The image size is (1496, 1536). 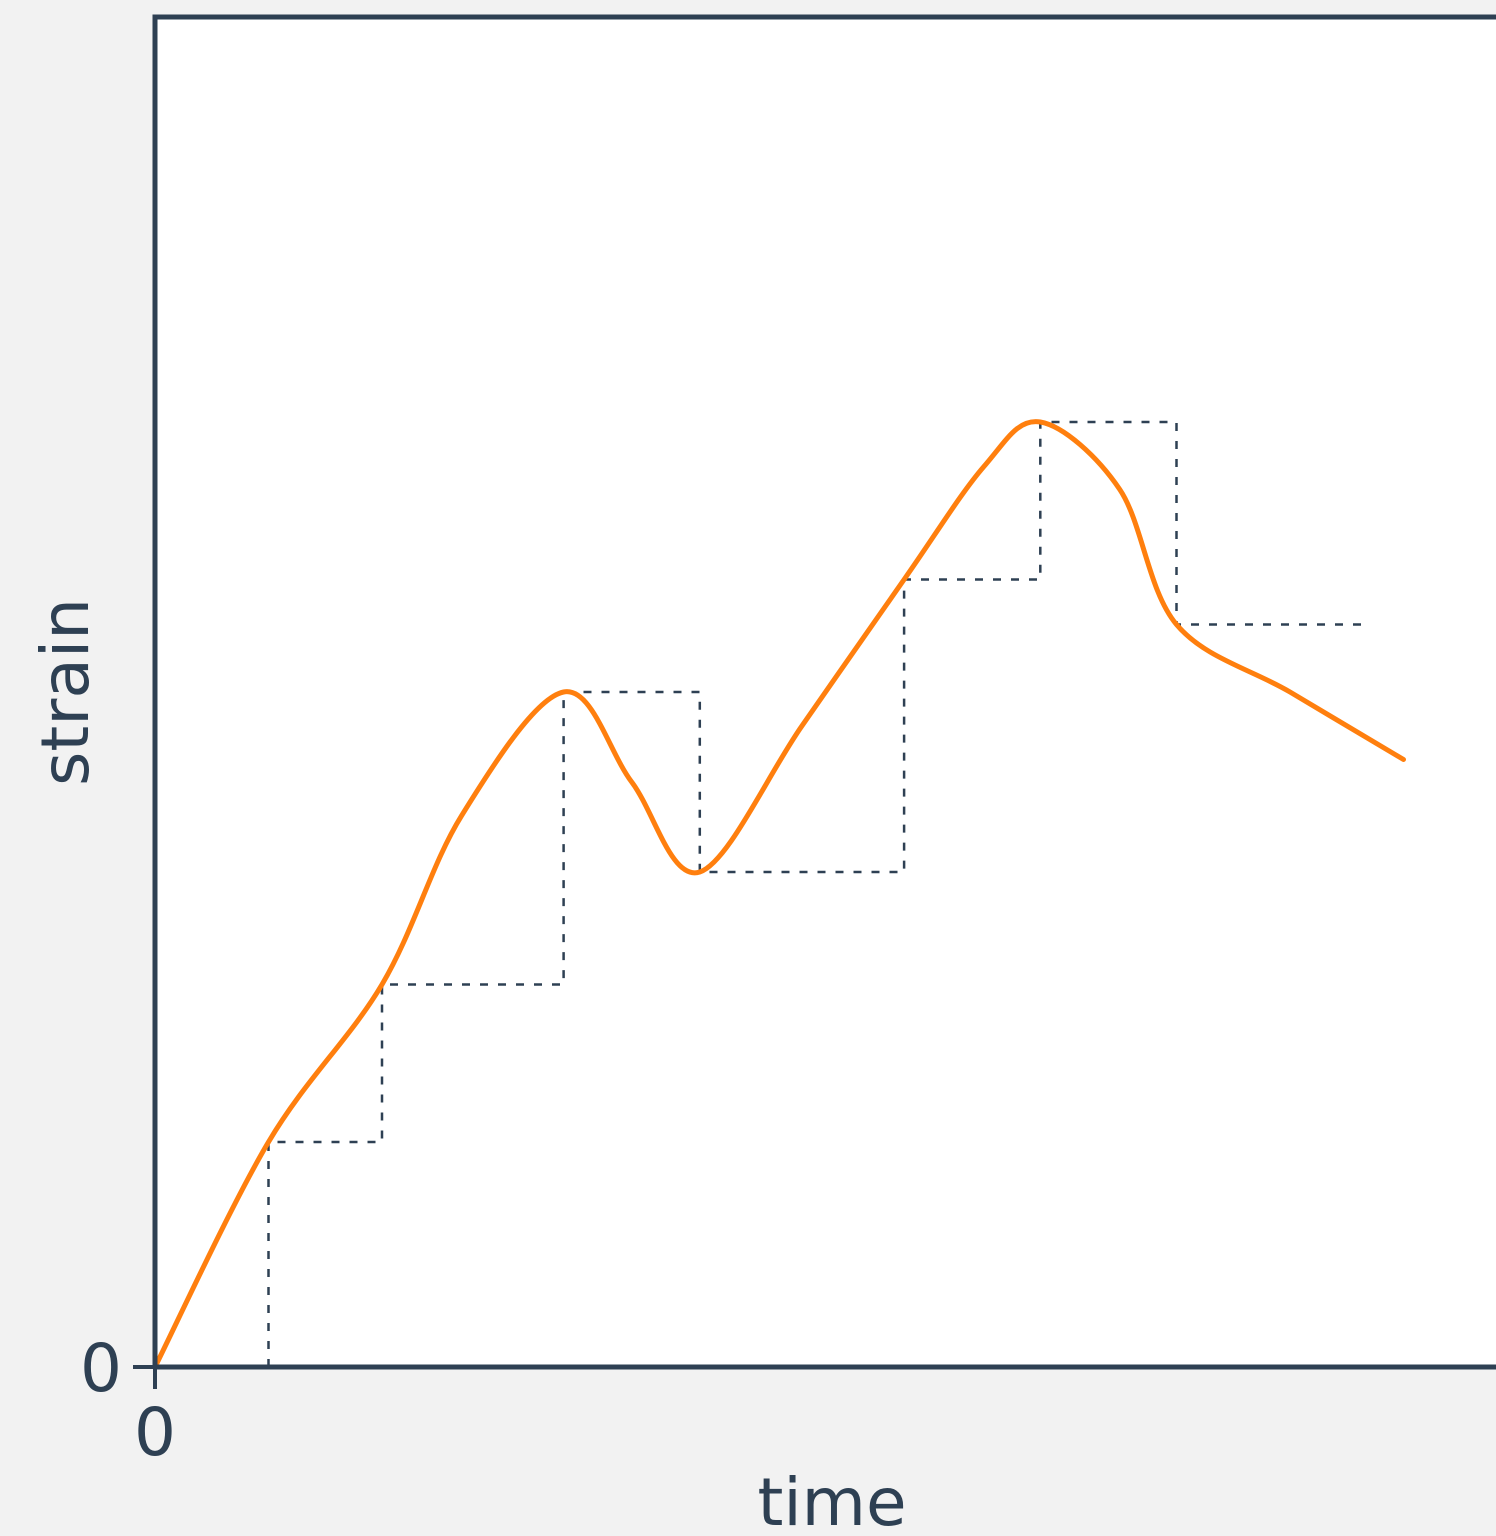 What do you see at coordinates (101, 1368) in the screenshot?
I see `y-tick-label: 0` at bounding box center [101, 1368].